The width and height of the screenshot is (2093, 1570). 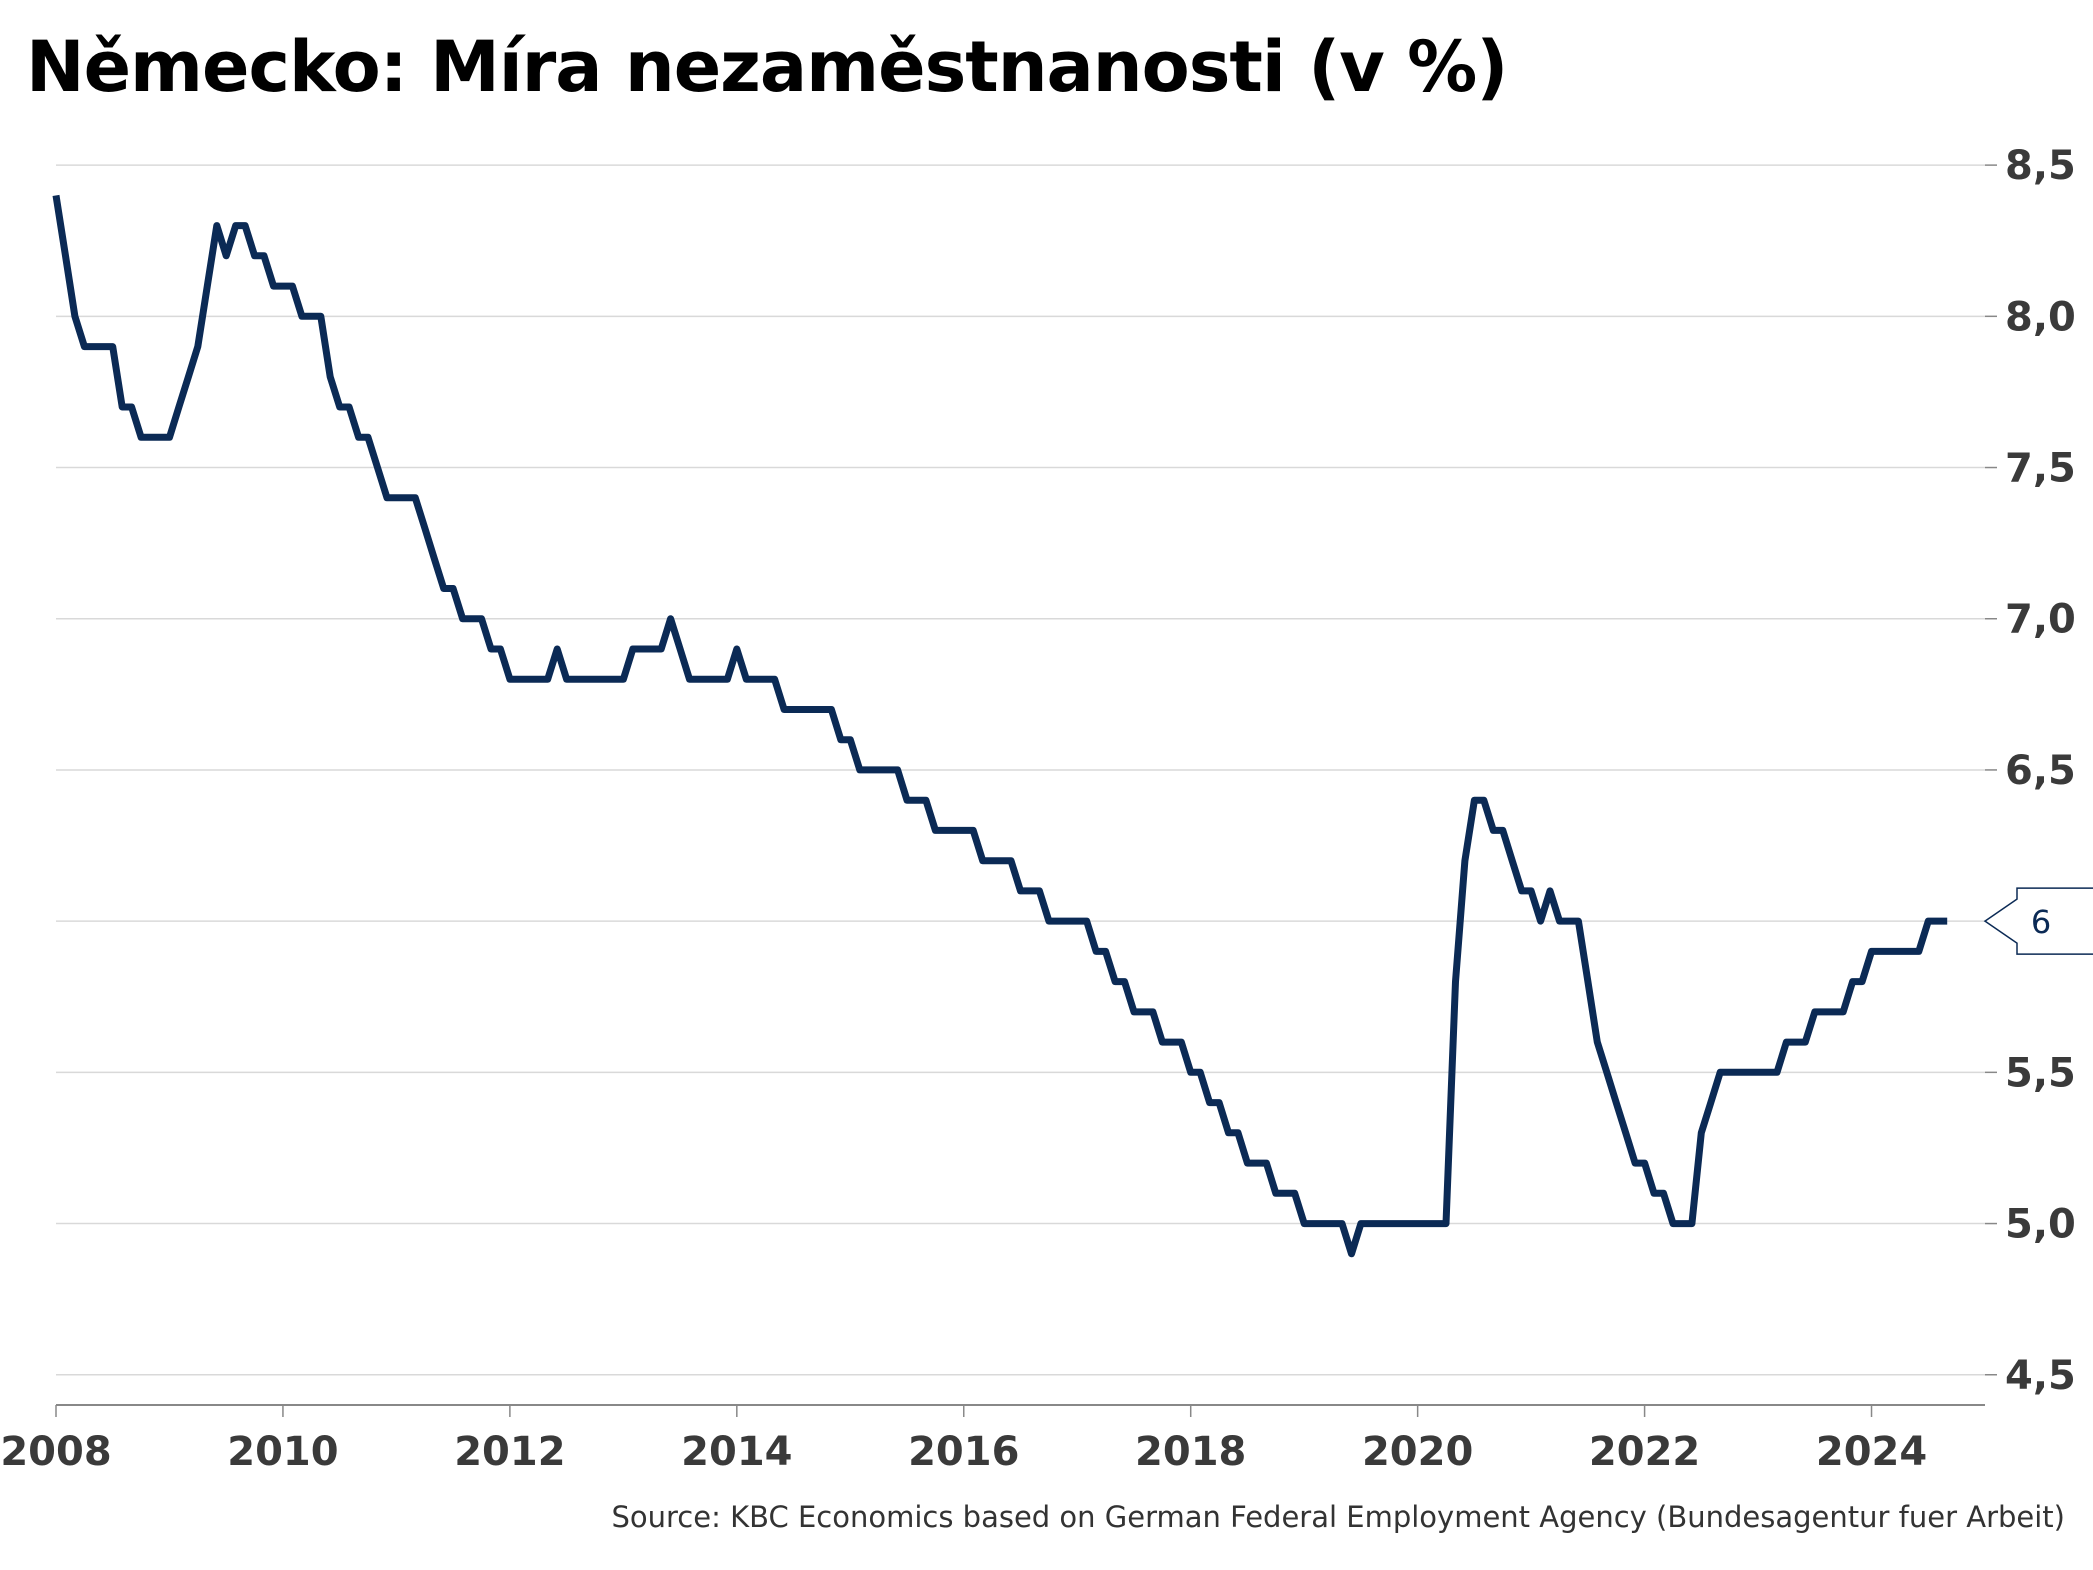 What do you see at coordinates (963, 1452) in the screenshot?
I see `x-tick-label: 2016` at bounding box center [963, 1452].